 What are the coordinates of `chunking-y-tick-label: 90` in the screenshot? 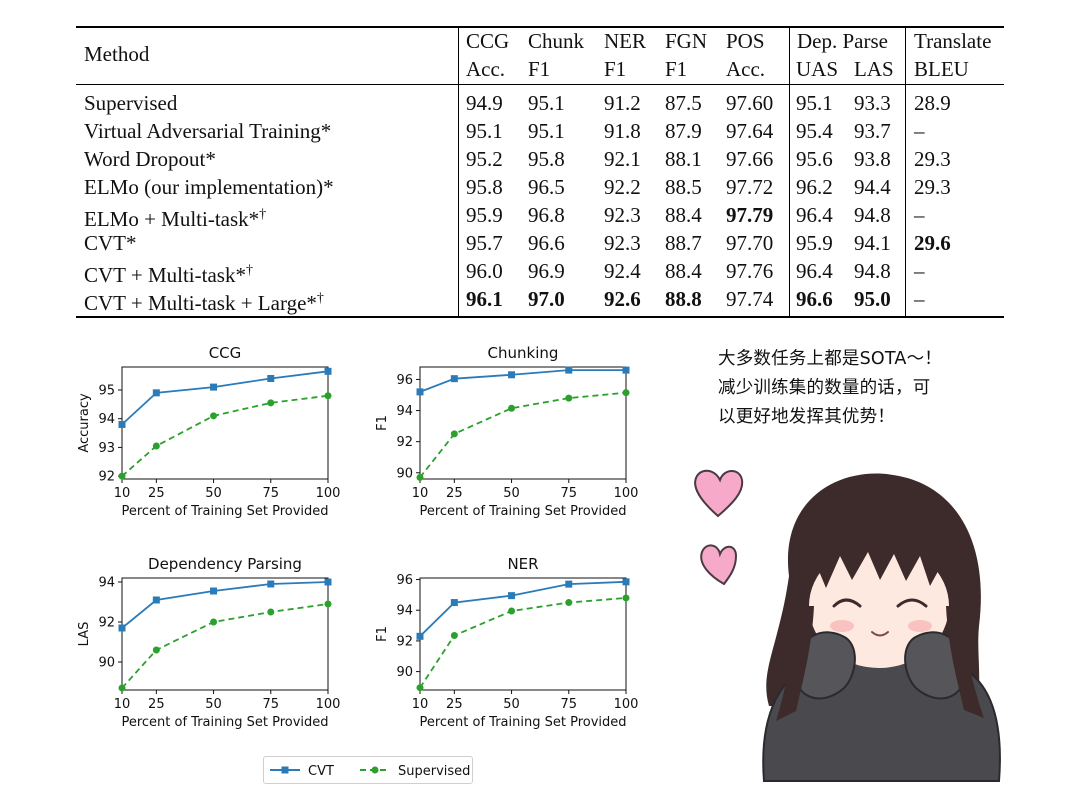 It's located at (404, 473).